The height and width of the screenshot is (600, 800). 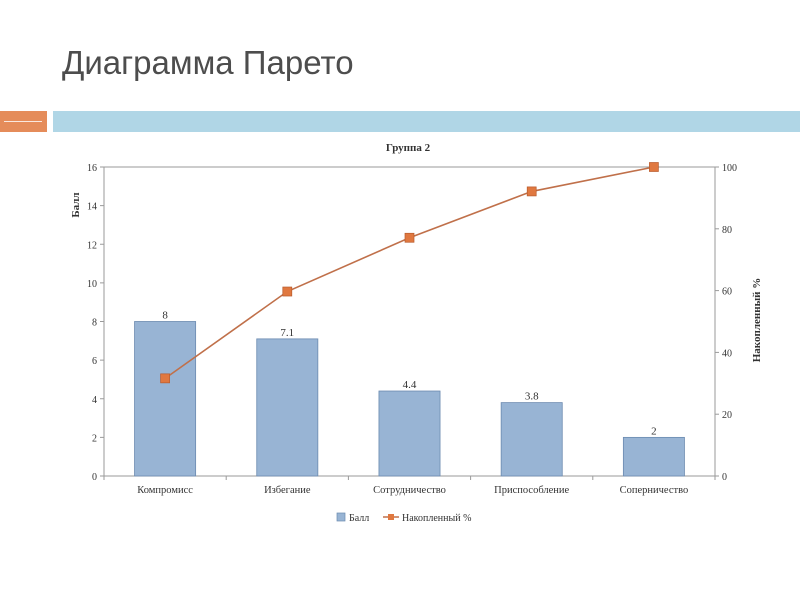 I want to click on x-tick-label: Избегание, so click(x=287, y=490).